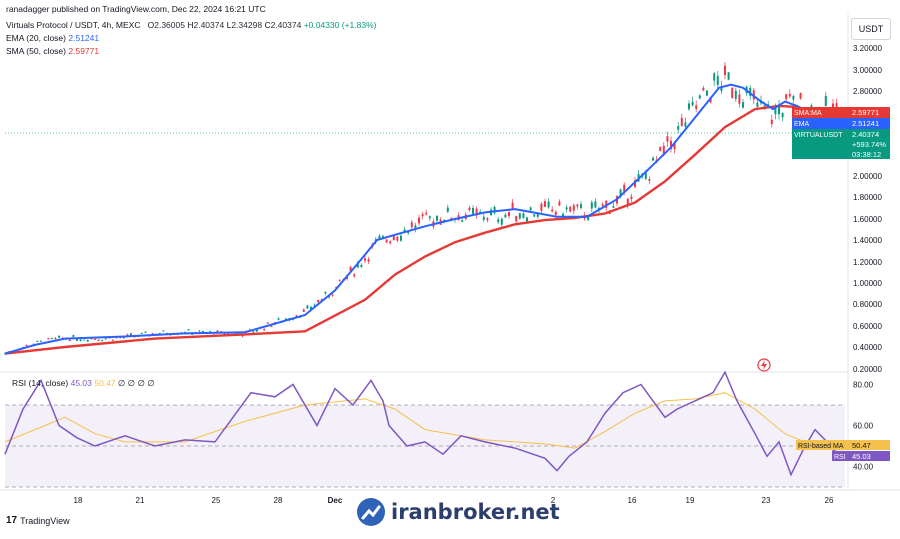  Describe the element at coordinates (867, 48) in the screenshot. I see `price-tick-label: 3.20000` at that location.